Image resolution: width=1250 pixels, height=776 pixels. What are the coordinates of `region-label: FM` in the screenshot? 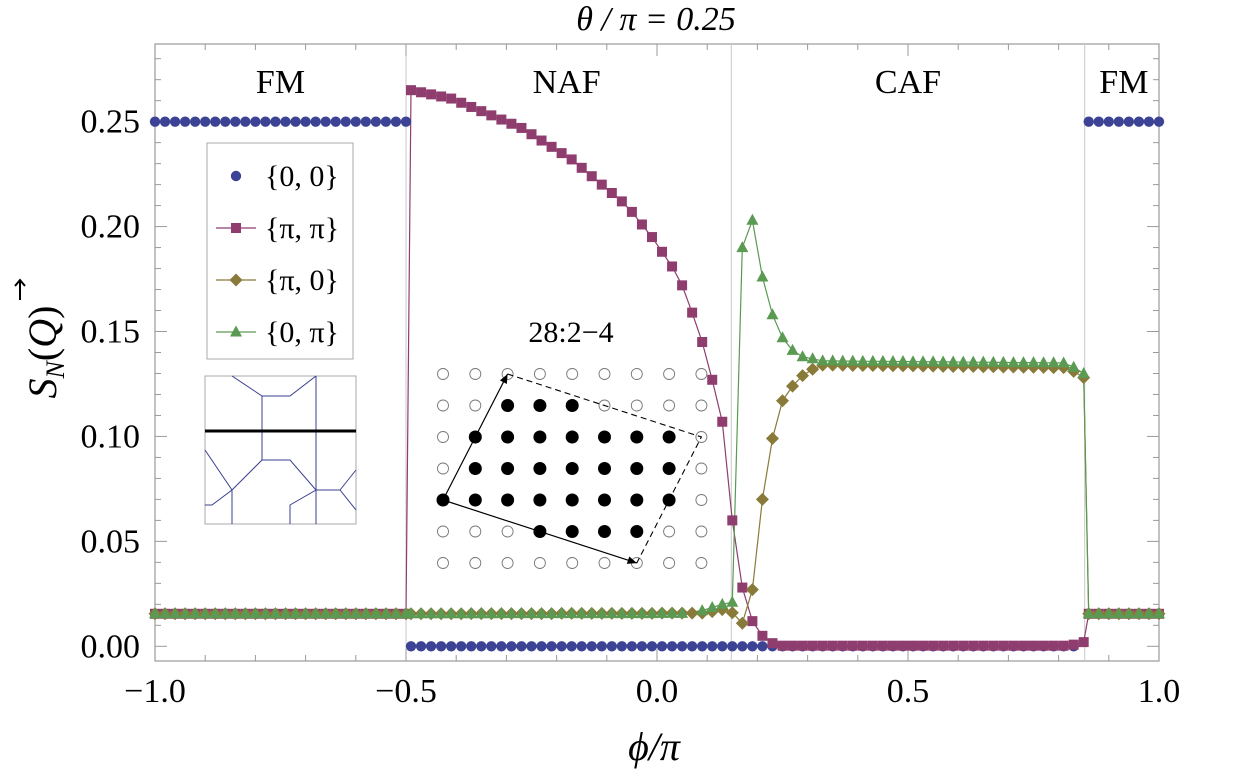 It's located at (280, 82).